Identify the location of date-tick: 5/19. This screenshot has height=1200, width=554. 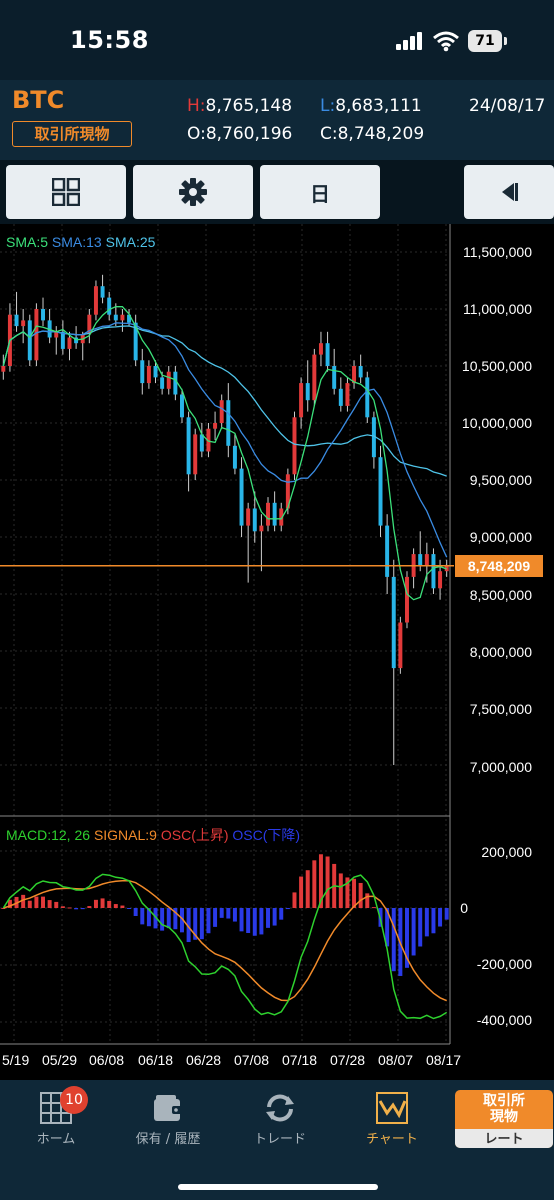
(16, 1060).